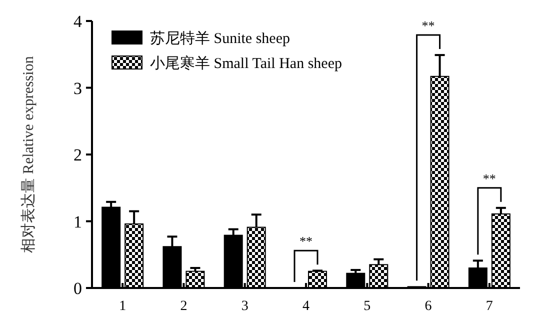 This screenshot has height=328, width=546. I want to click on y-tick-label: 2, so click(78, 155).